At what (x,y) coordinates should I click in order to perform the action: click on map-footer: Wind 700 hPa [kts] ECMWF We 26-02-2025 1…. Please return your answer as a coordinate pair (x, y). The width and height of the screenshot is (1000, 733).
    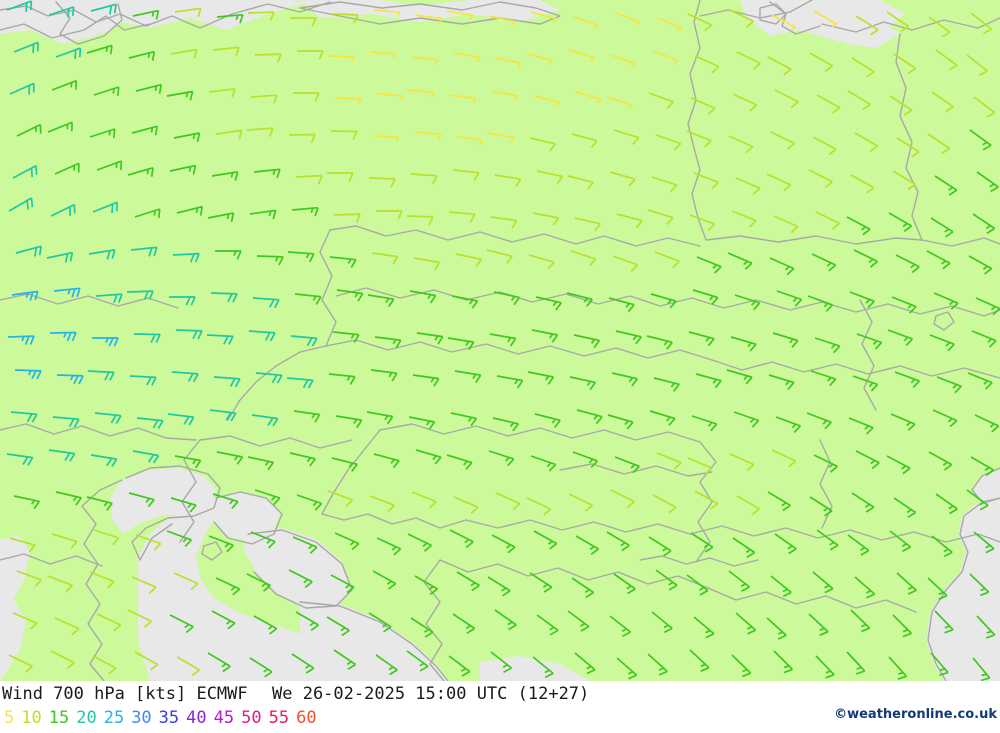
    Looking at the image, I should click on (500, 707).